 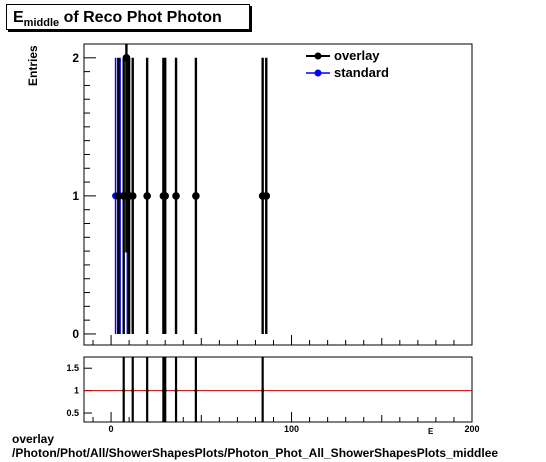 What do you see at coordinates (278, 389) in the screenshot?
I see `ratio-plot-frame` at bounding box center [278, 389].